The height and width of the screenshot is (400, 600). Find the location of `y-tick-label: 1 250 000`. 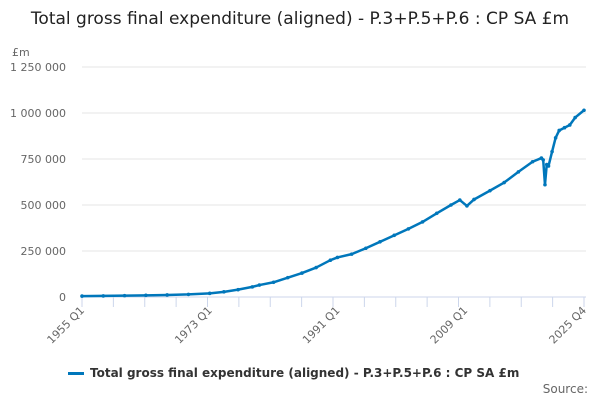

y-tick-label: 1 250 000 is located at coordinates (38, 67).